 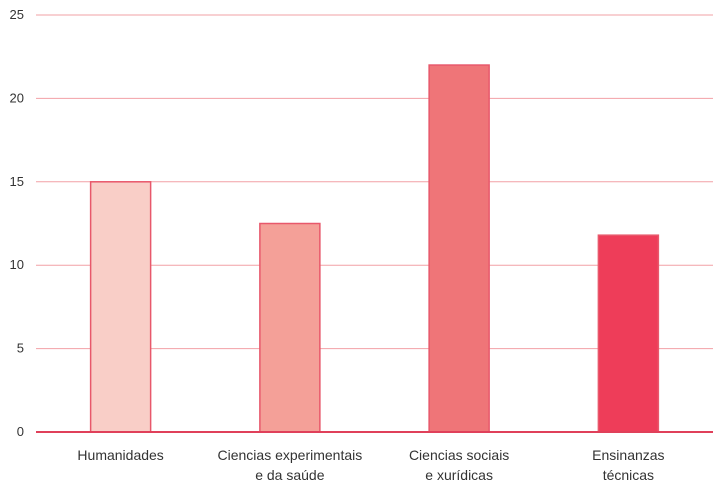 What do you see at coordinates (290, 465) in the screenshot?
I see `x-category-label-1: Ciencias experimentais e da saúde` at bounding box center [290, 465].